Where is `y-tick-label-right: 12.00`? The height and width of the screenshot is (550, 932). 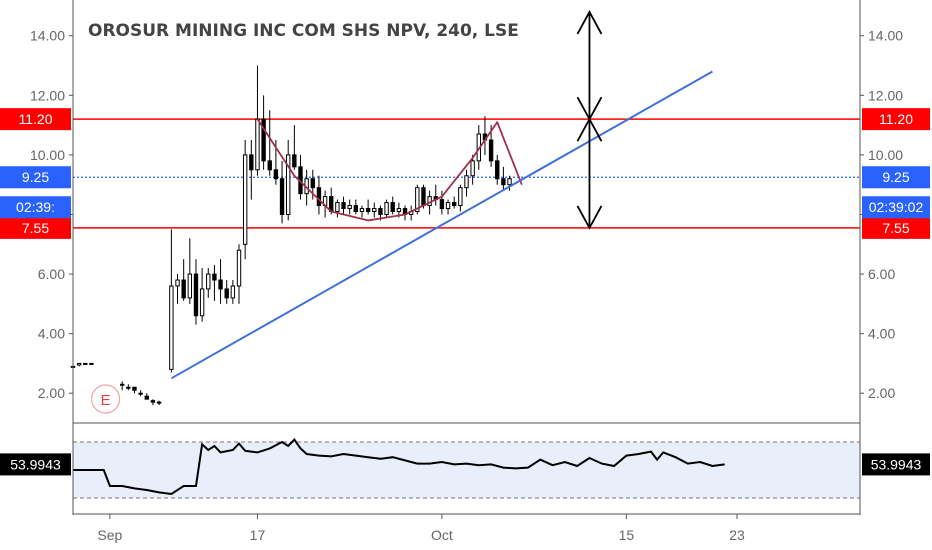
y-tick-label-right: 12.00 is located at coordinates (885, 95).